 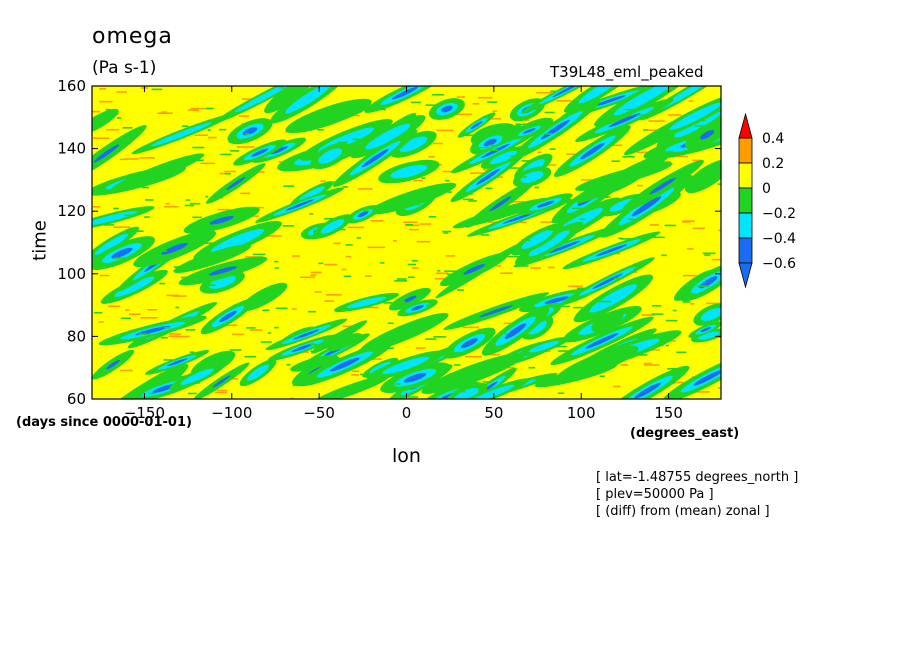 What do you see at coordinates (406, 456) in the screenshot?
I see `x-axis-label: lon` at bounding box center [406, 456].